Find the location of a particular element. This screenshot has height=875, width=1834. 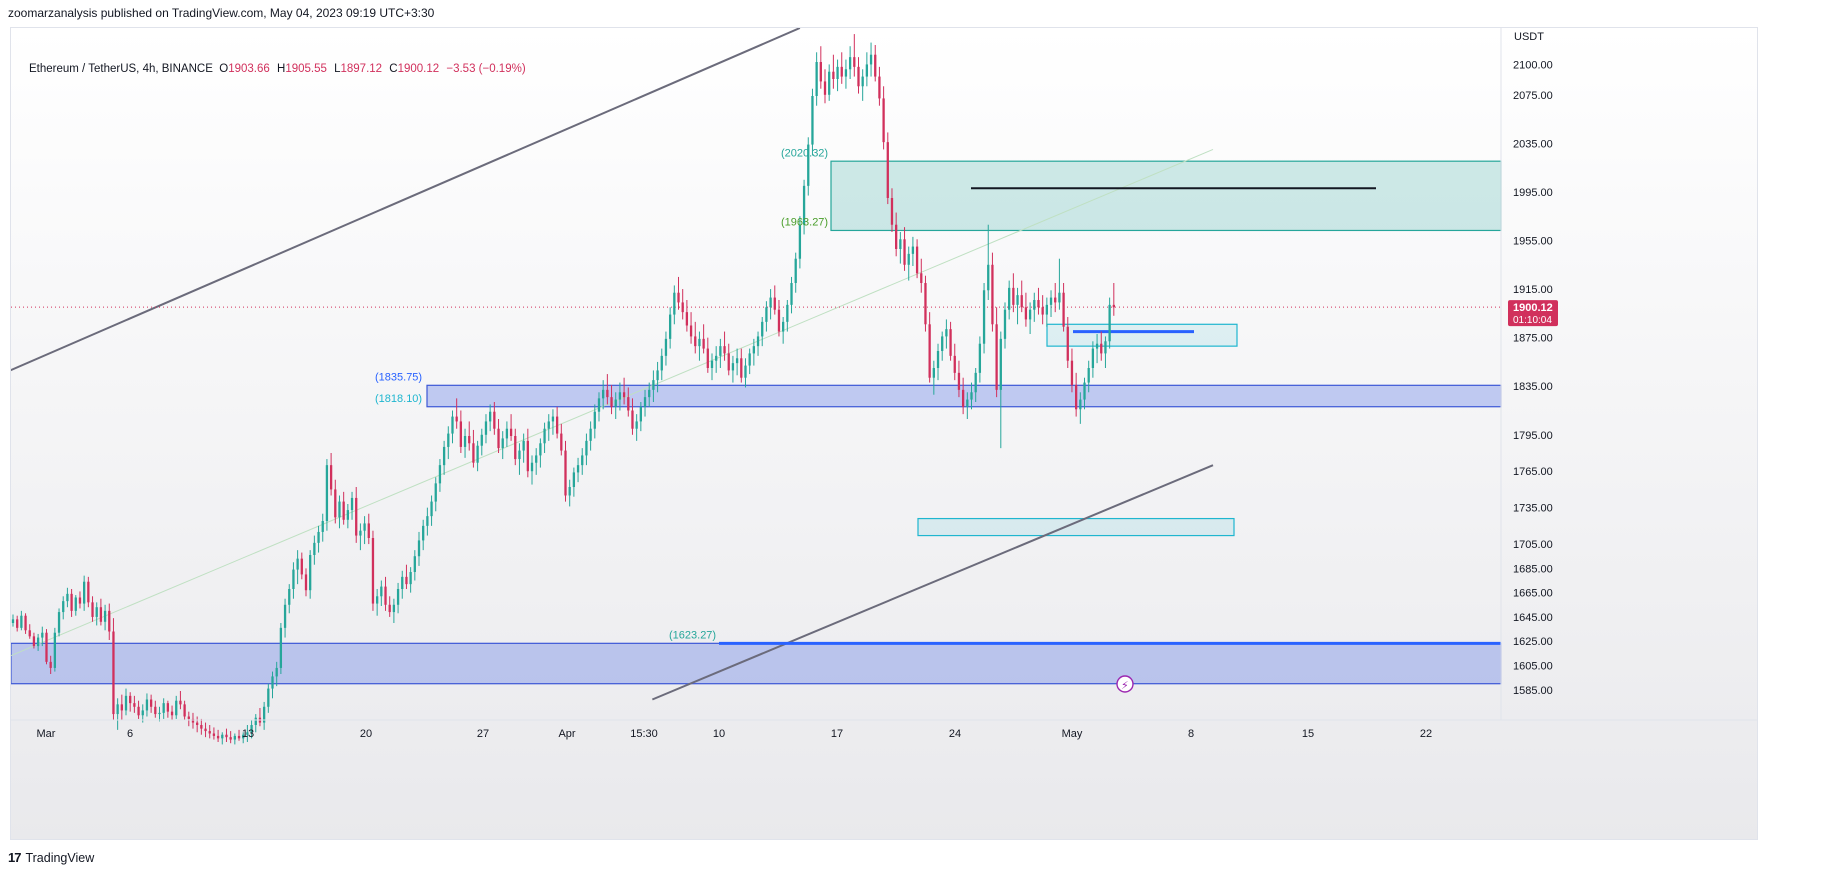

price-label-1623: (1623.27) is located at coordinates (692, 635).